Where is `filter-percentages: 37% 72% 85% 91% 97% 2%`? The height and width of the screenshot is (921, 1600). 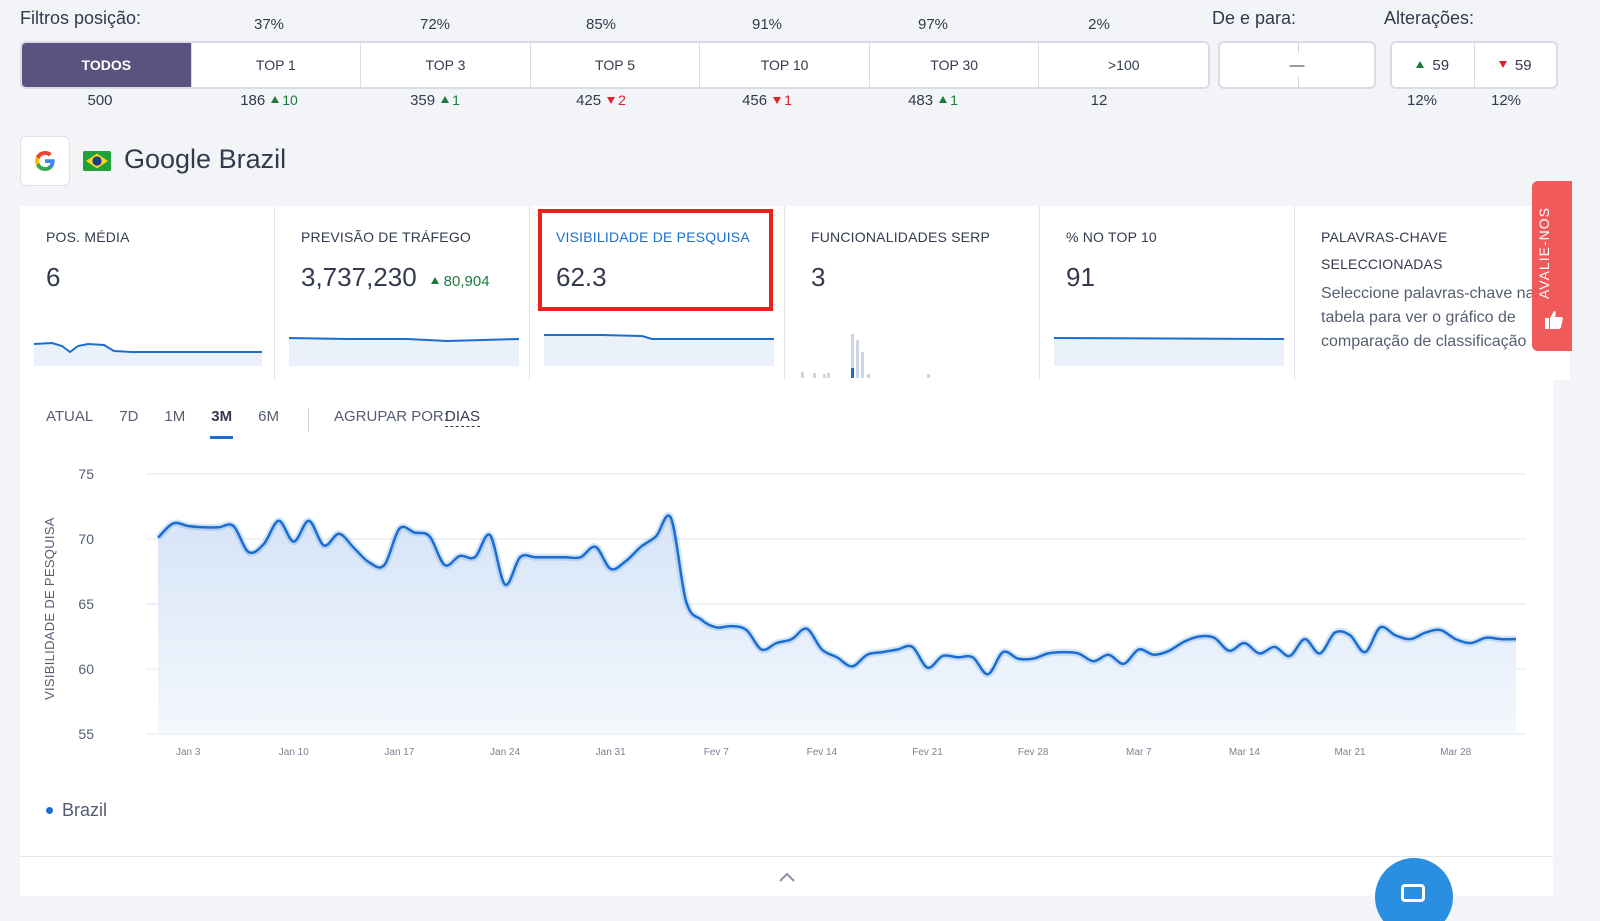
filter-percentages: 37% 72% 85% 91% 97% 2% is located at coordinates (615, 26).